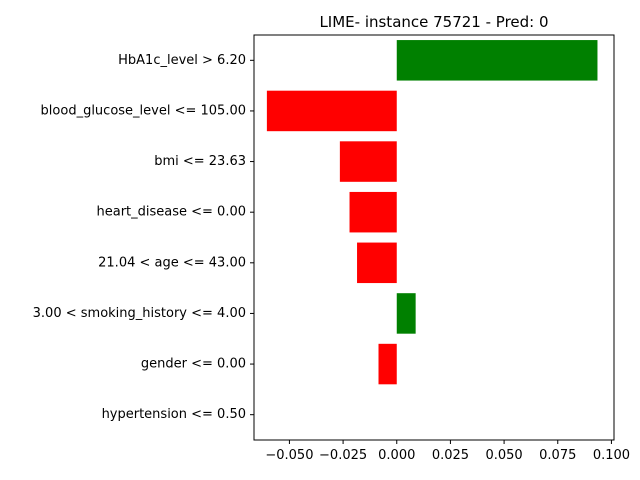 The height and width of the screenshot is (480, 640). What do you see at coordinates (503, 455) in the screenshot?
I see `x-tick-label: 0.050` at bounding box center [503, 455].